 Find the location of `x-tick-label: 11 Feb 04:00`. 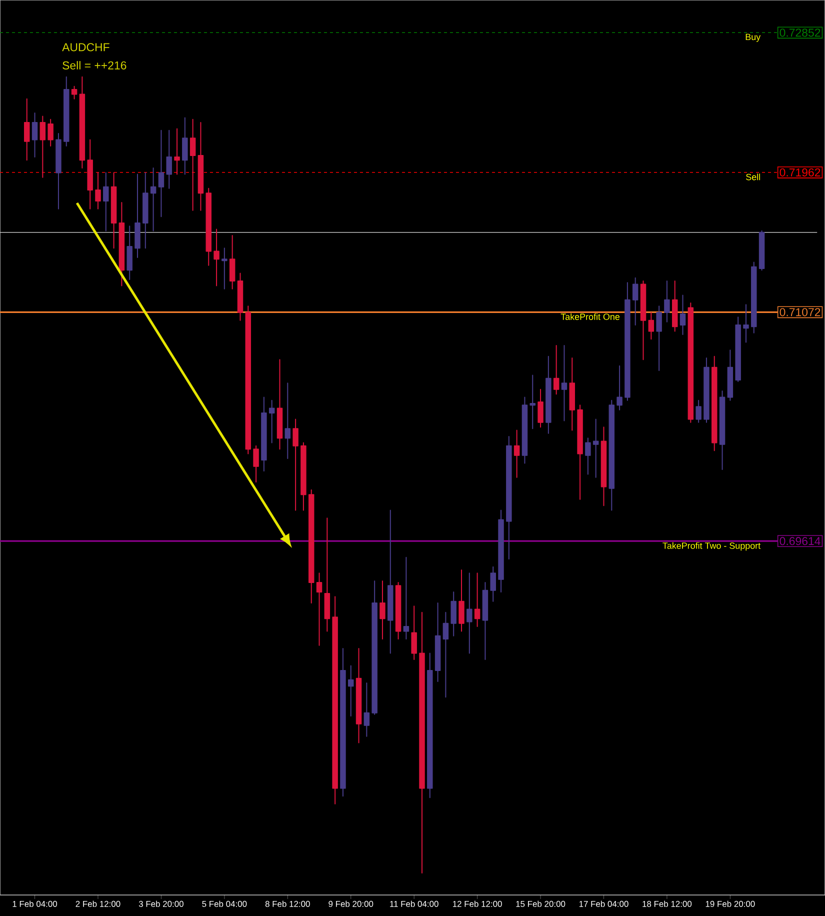

x-tick-label: 11 Feb 04:00 is located at coordinates (414, 903).